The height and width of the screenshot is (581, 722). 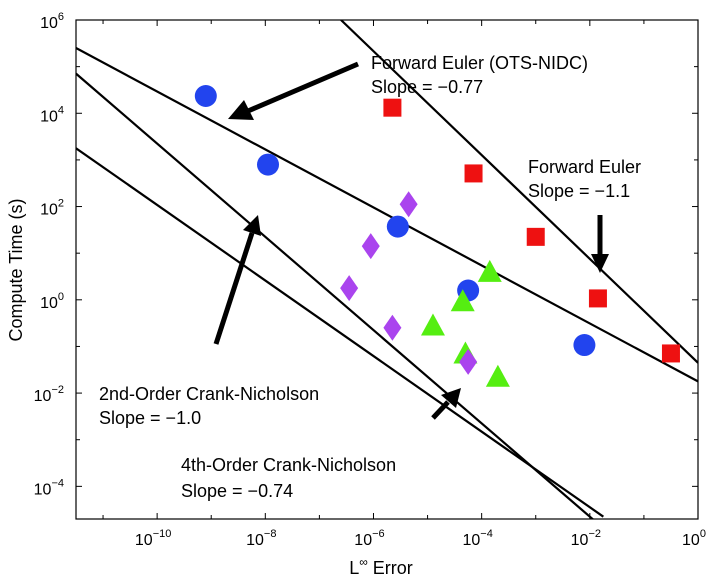 I want to click on arrow-cn2, so click(x=234, y=288).